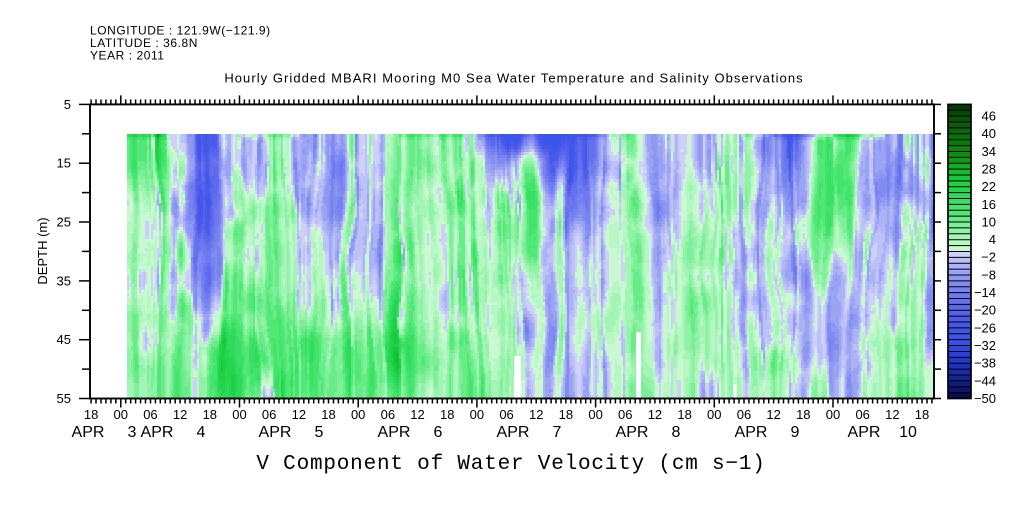 The image size is (1009, 509). What do you see at coordinates (985, 292) in the screenshot?
I see `svg-text: −14` at bounding box center [985, 292].